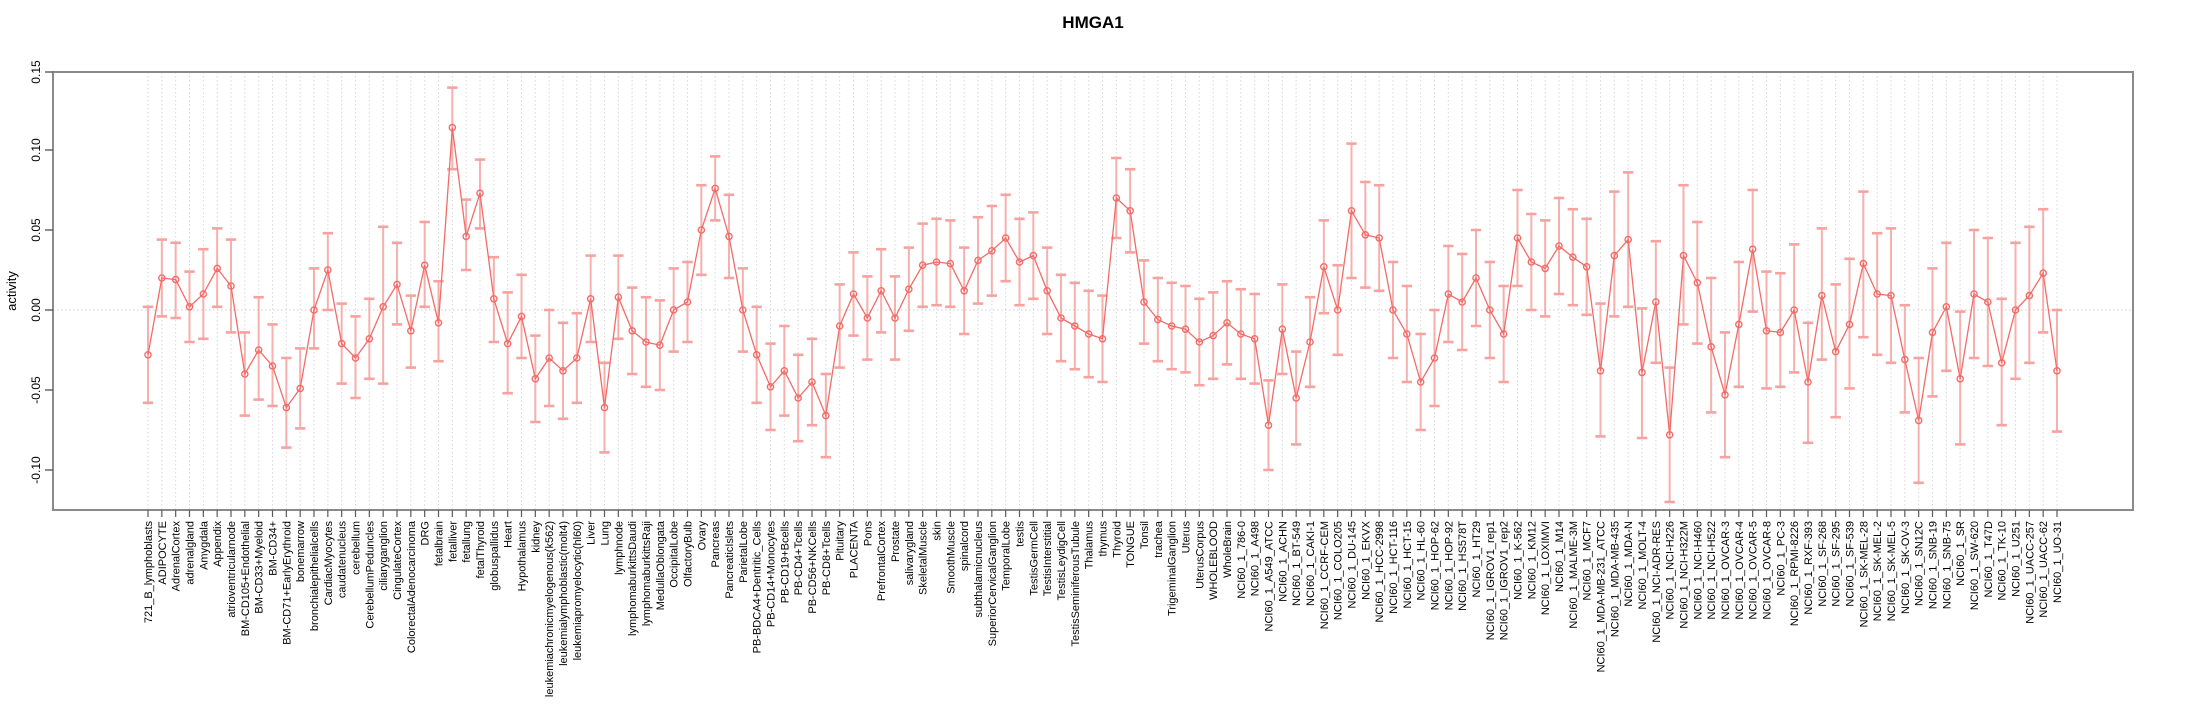  What do you see at coordinates (979, 569) in the screenshot?
I see `x-axis-tick-label: subthalamicnucleus` at bounding box center [979, 569].